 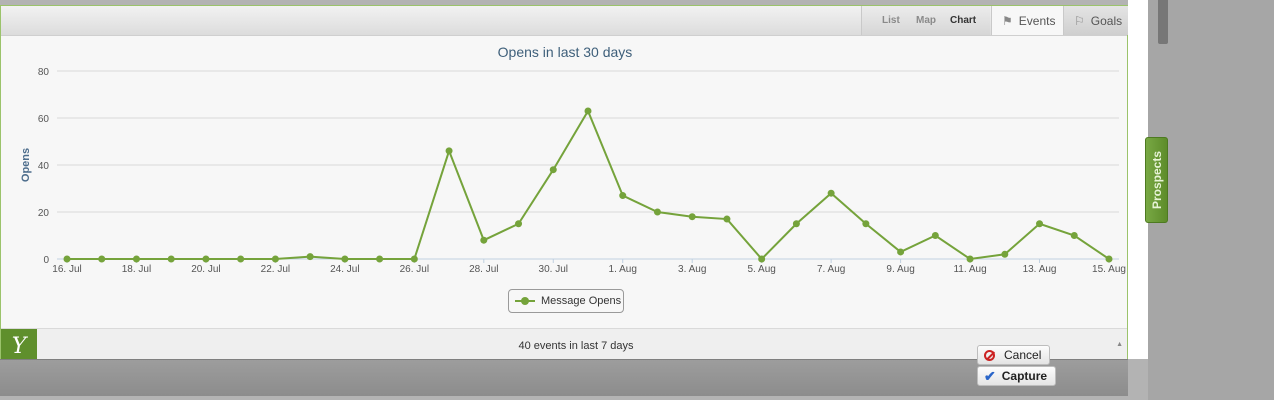 I want to click on legend-label: Message Opens, so click(x=581, y=301).